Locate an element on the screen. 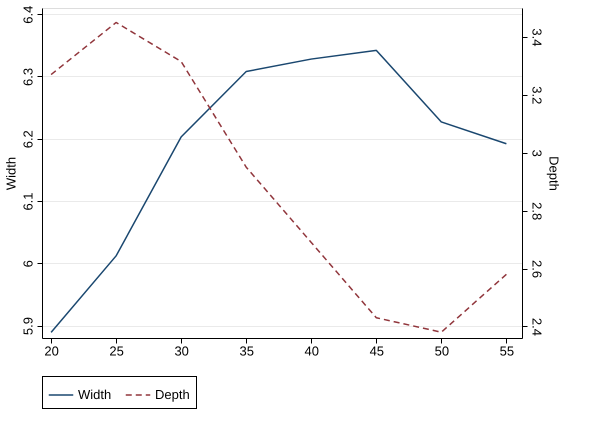 The width and height of the screenshot is (607, 432). y-axis-title: Width is located at coordinates (11, 173).